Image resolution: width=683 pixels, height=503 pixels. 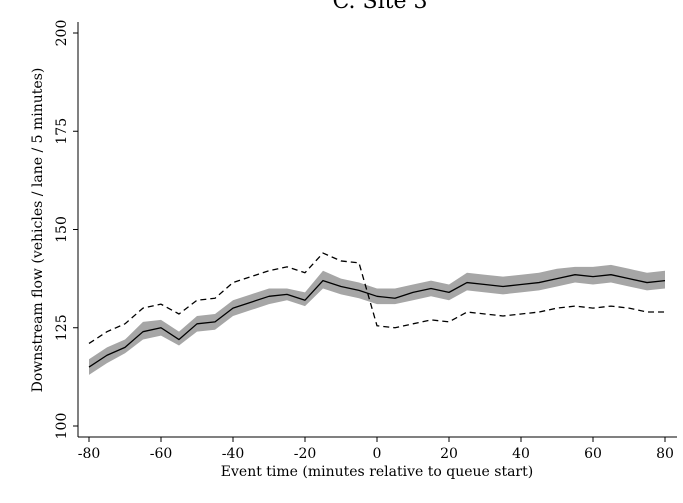 What do you see at coordinates (233, 454) in the screenshot?
I see `x-tick-label: -40` at bounding box center [233, 454].